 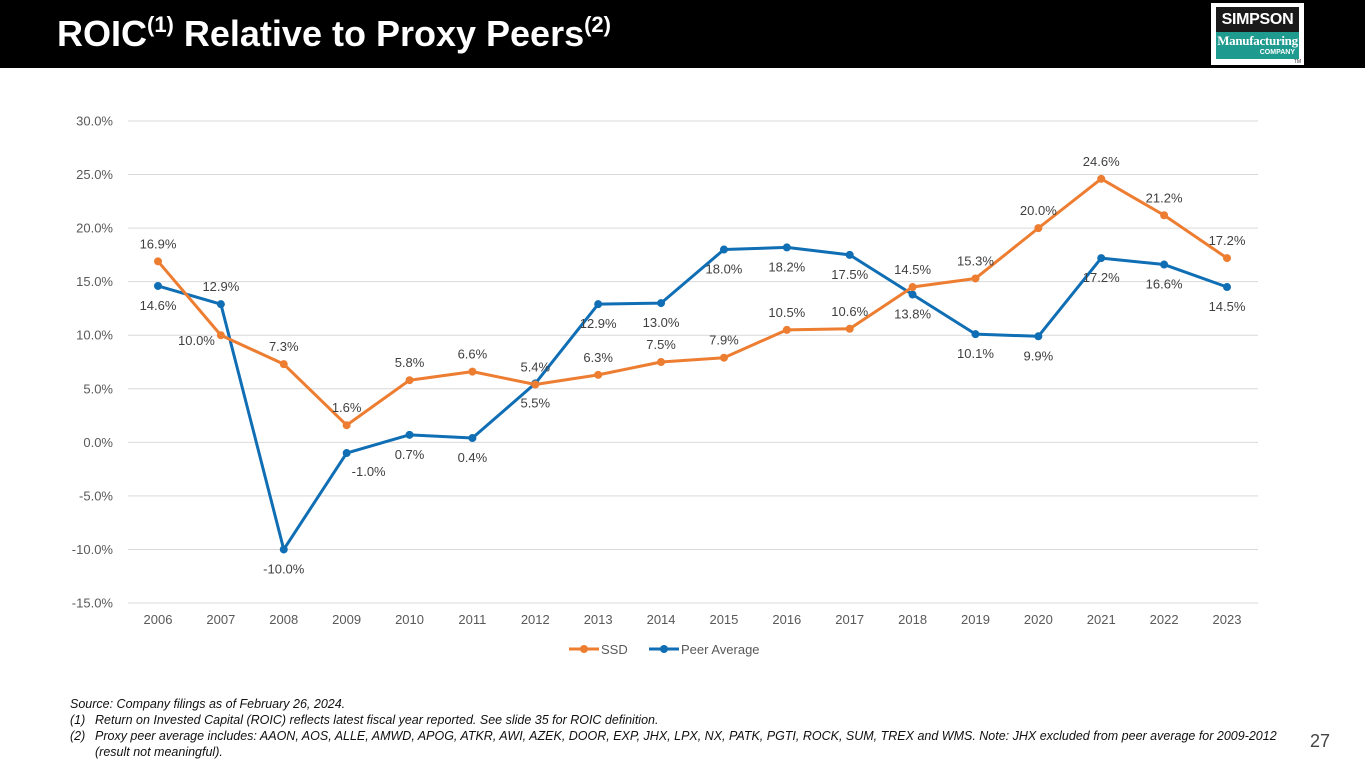 What do you see at coordinates (535, 366) in the screenshot?
I see `ssd-data-label: 5.4%` at bounding box center [535, 366].